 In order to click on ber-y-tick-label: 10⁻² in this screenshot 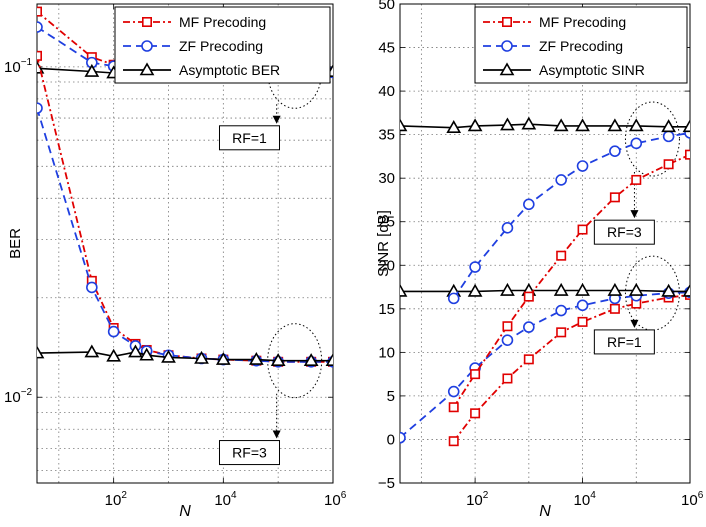, I will do `click(18, 396)`.